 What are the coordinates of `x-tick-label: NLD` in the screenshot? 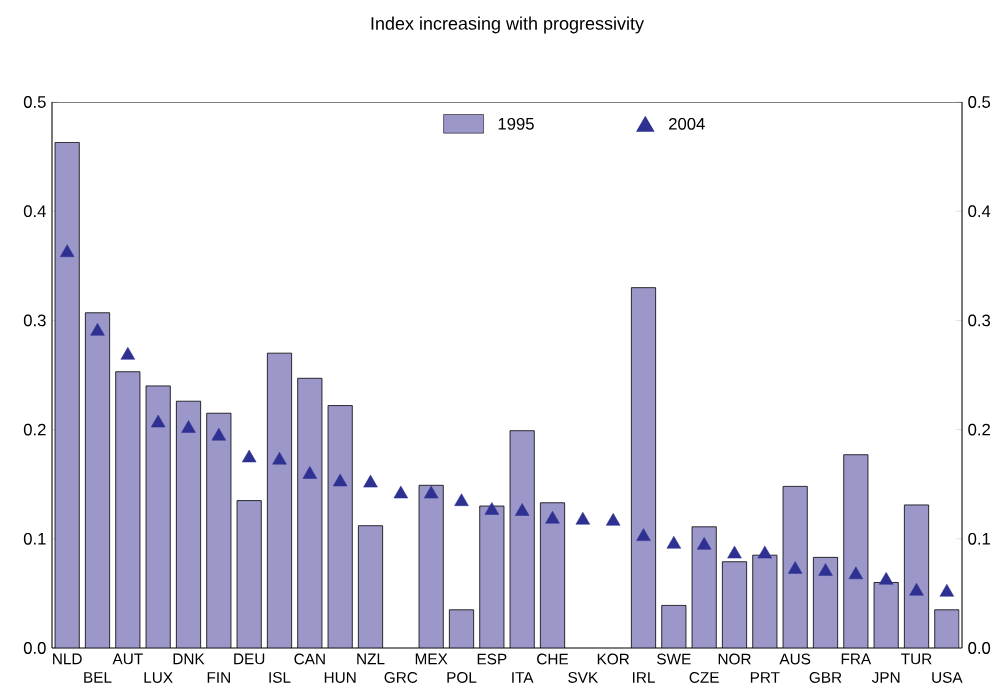 It's located at (67, 659).